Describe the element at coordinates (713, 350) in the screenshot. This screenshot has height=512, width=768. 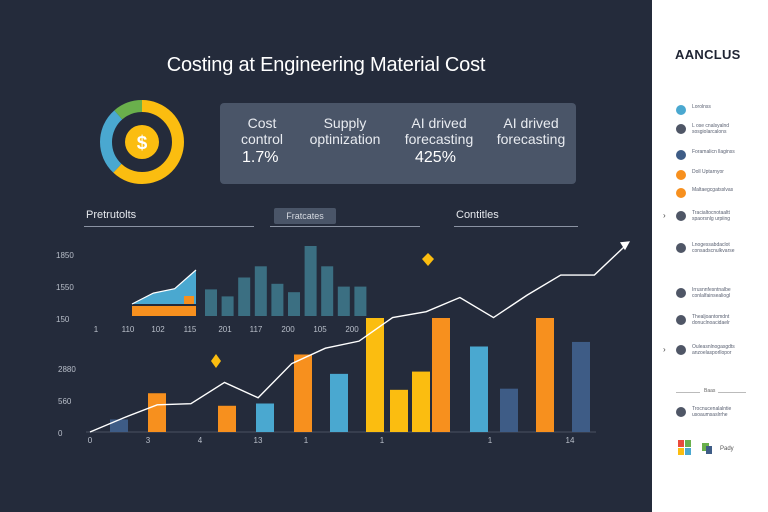
I see `sidebar-item-label: Ouleasnlnogasgdts anzoelasporllopor` at that location.